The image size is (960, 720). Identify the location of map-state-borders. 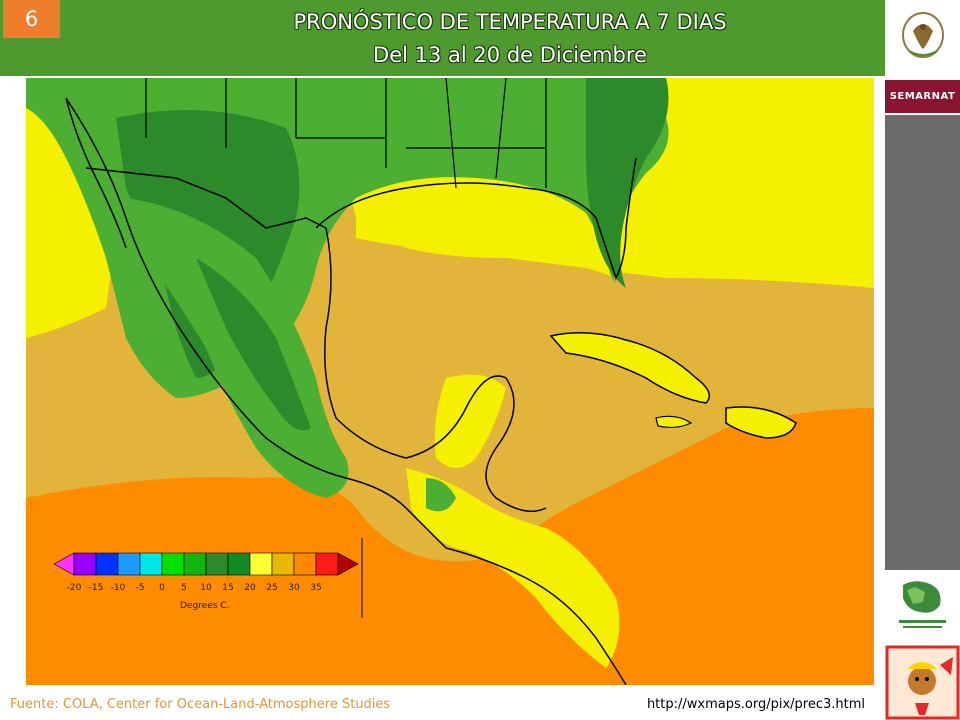
(346, 133).